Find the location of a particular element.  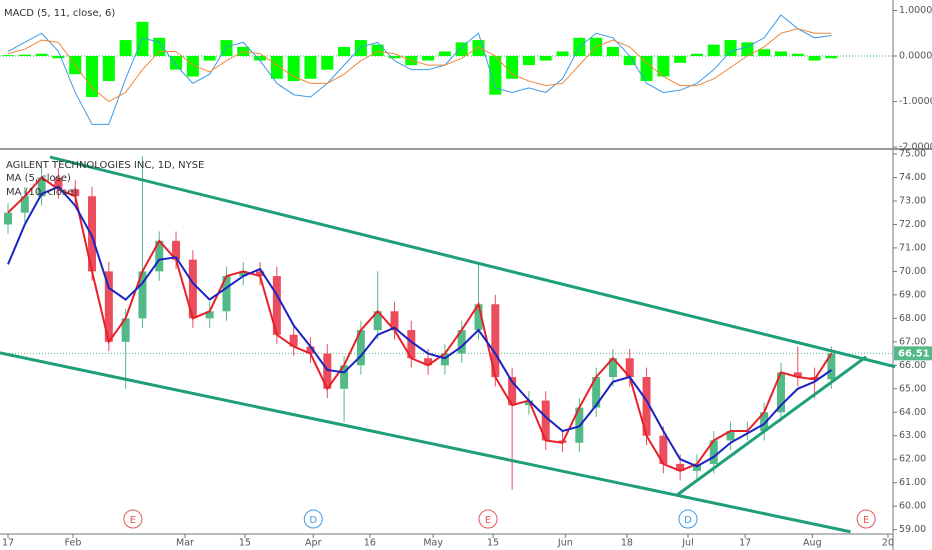

legend-ma10: MA (10, close) is located at coordinates (41, 192).